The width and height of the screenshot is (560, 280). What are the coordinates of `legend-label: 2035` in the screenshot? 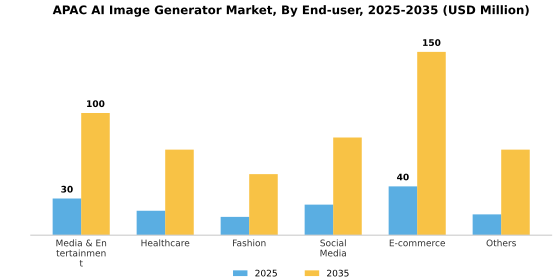 It's located at (338, 273).